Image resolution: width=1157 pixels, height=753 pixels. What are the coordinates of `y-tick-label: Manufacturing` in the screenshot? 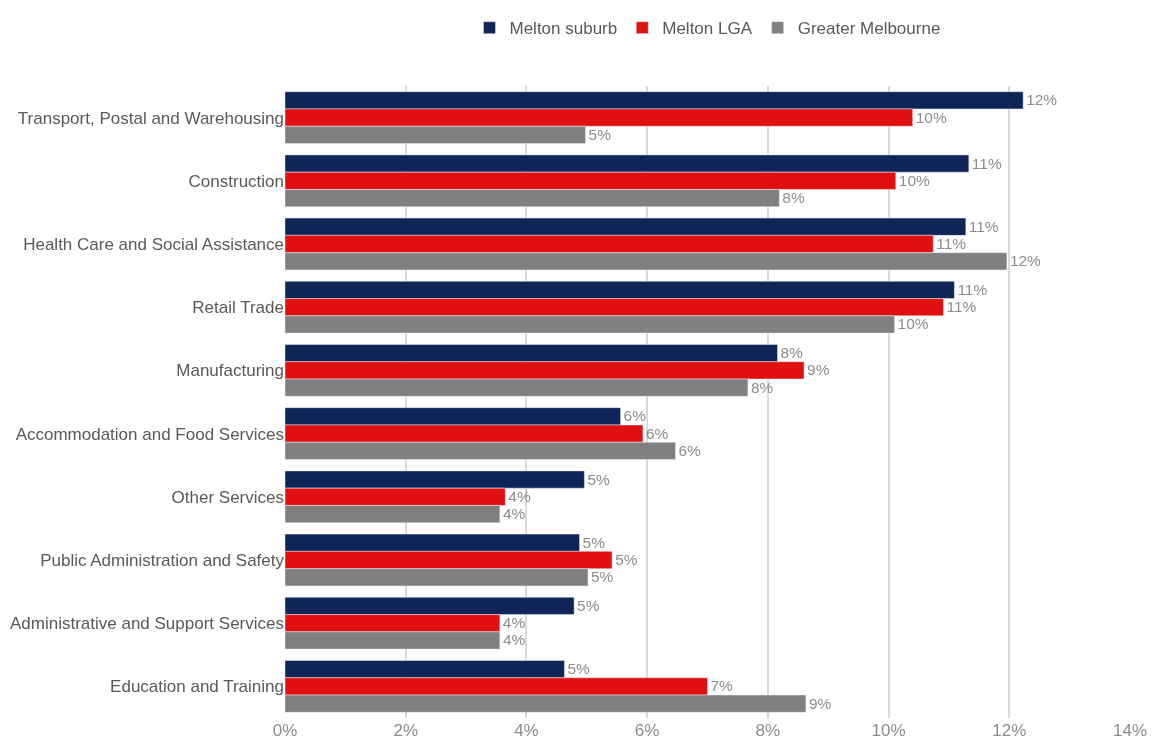 It's located at (230, 371).